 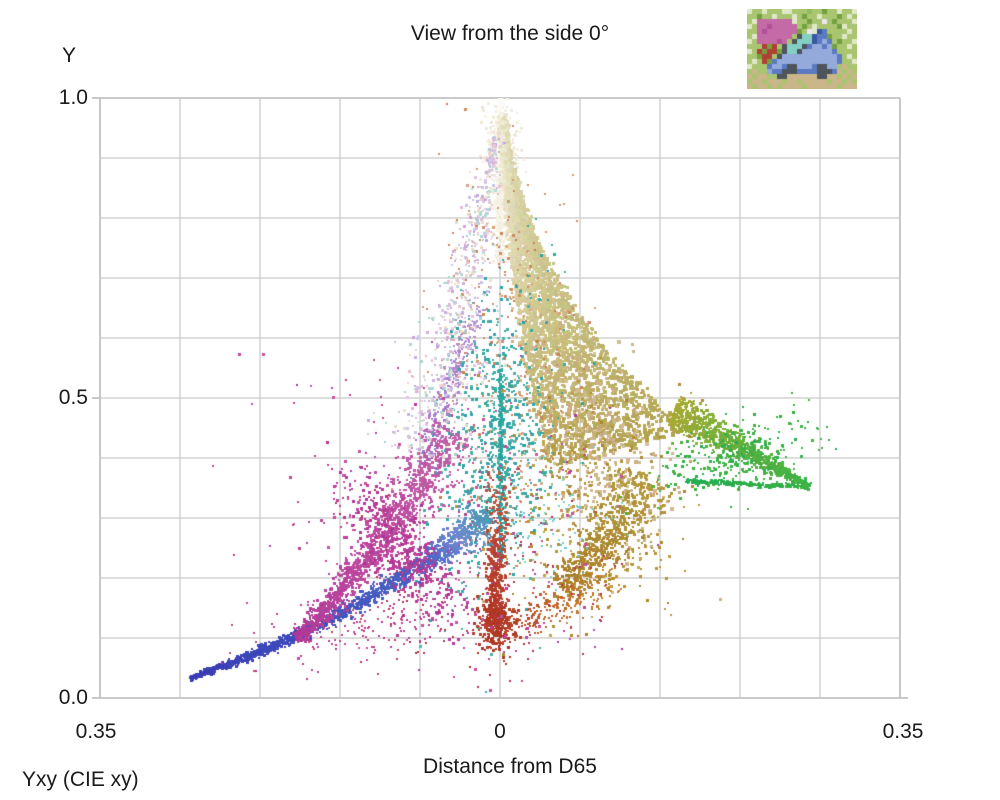 I want to click on x-tick-label-left-0.35: 0.35, so click(x=96, y=731).